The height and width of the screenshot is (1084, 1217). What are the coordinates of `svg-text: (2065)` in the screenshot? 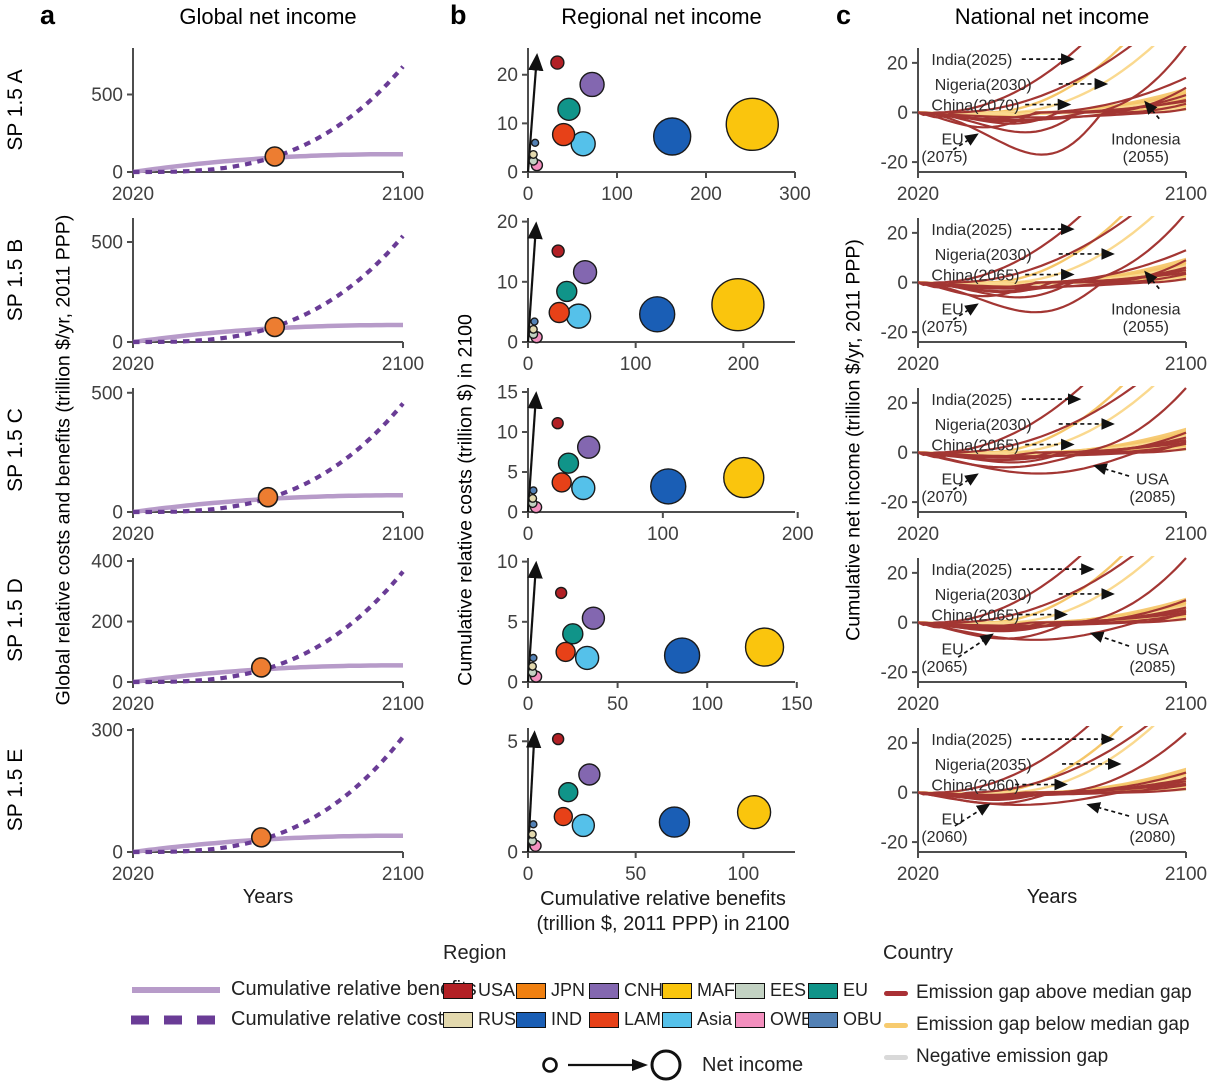 It's located at (944, 667).